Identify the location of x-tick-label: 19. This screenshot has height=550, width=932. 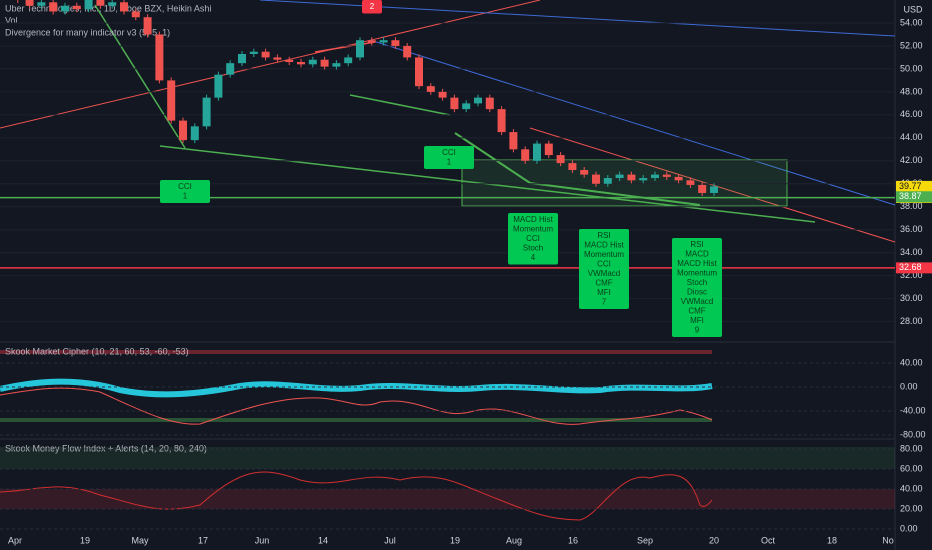
(85, 540).